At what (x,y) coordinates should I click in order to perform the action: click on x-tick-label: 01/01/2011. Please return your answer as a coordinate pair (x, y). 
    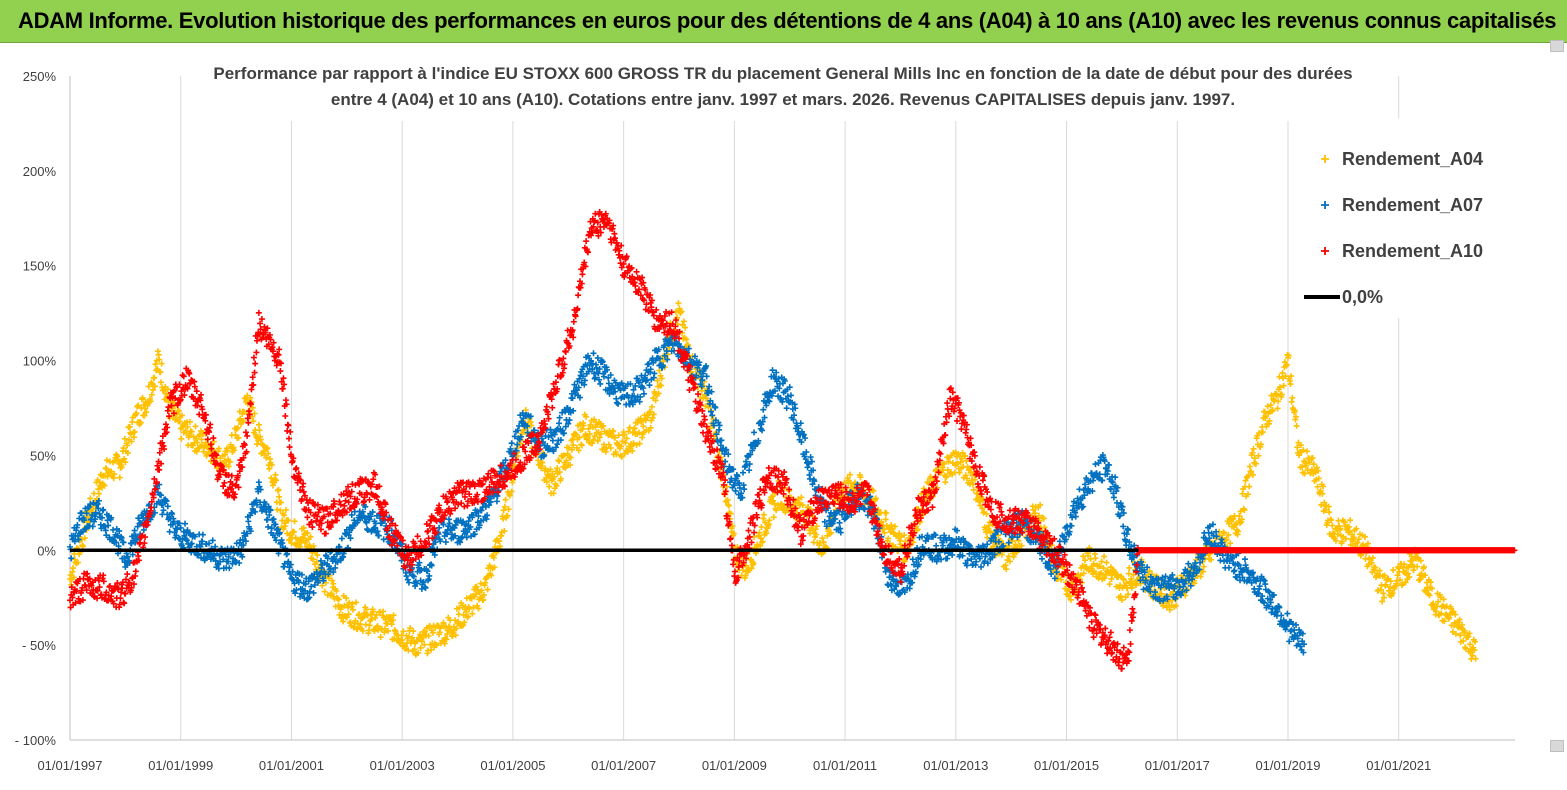
    Looking at the image, I should click on (845, 765).